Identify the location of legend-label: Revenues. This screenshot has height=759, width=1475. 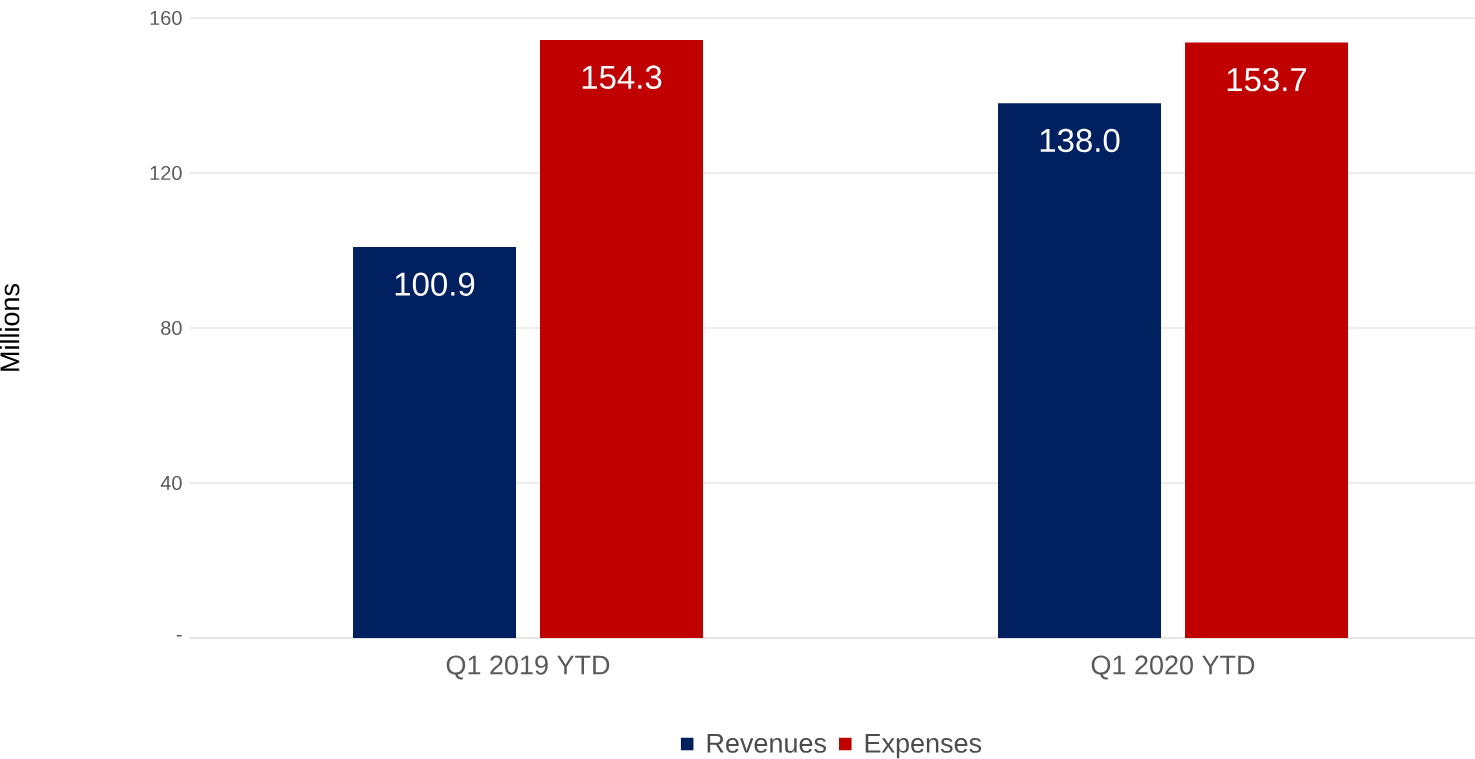
(767, 743).